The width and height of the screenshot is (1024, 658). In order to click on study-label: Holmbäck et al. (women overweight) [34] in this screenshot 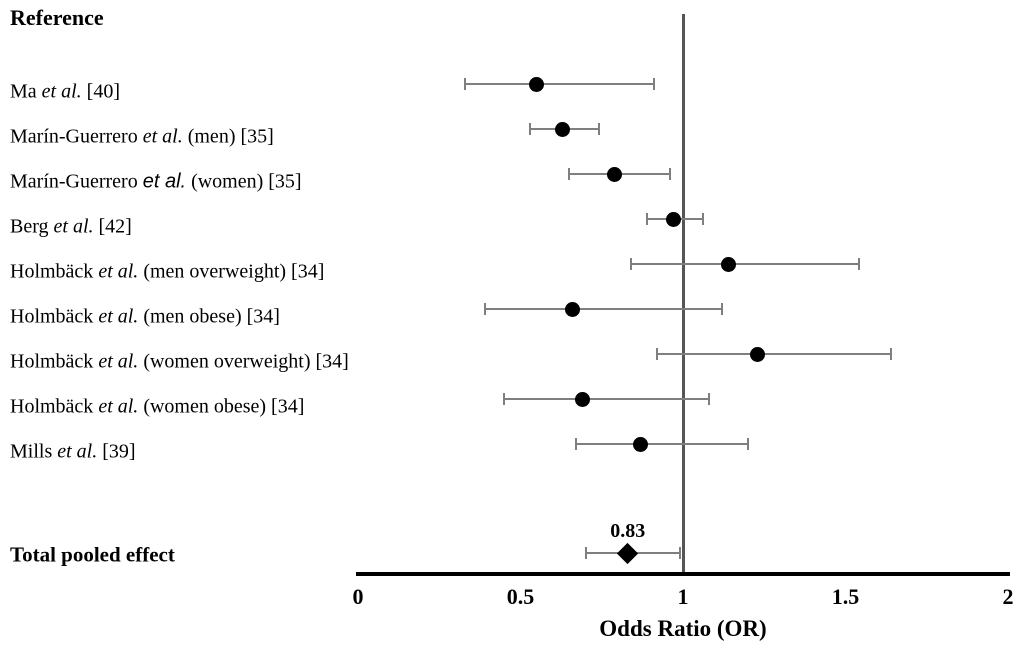, I will do `click(179, 361)`.